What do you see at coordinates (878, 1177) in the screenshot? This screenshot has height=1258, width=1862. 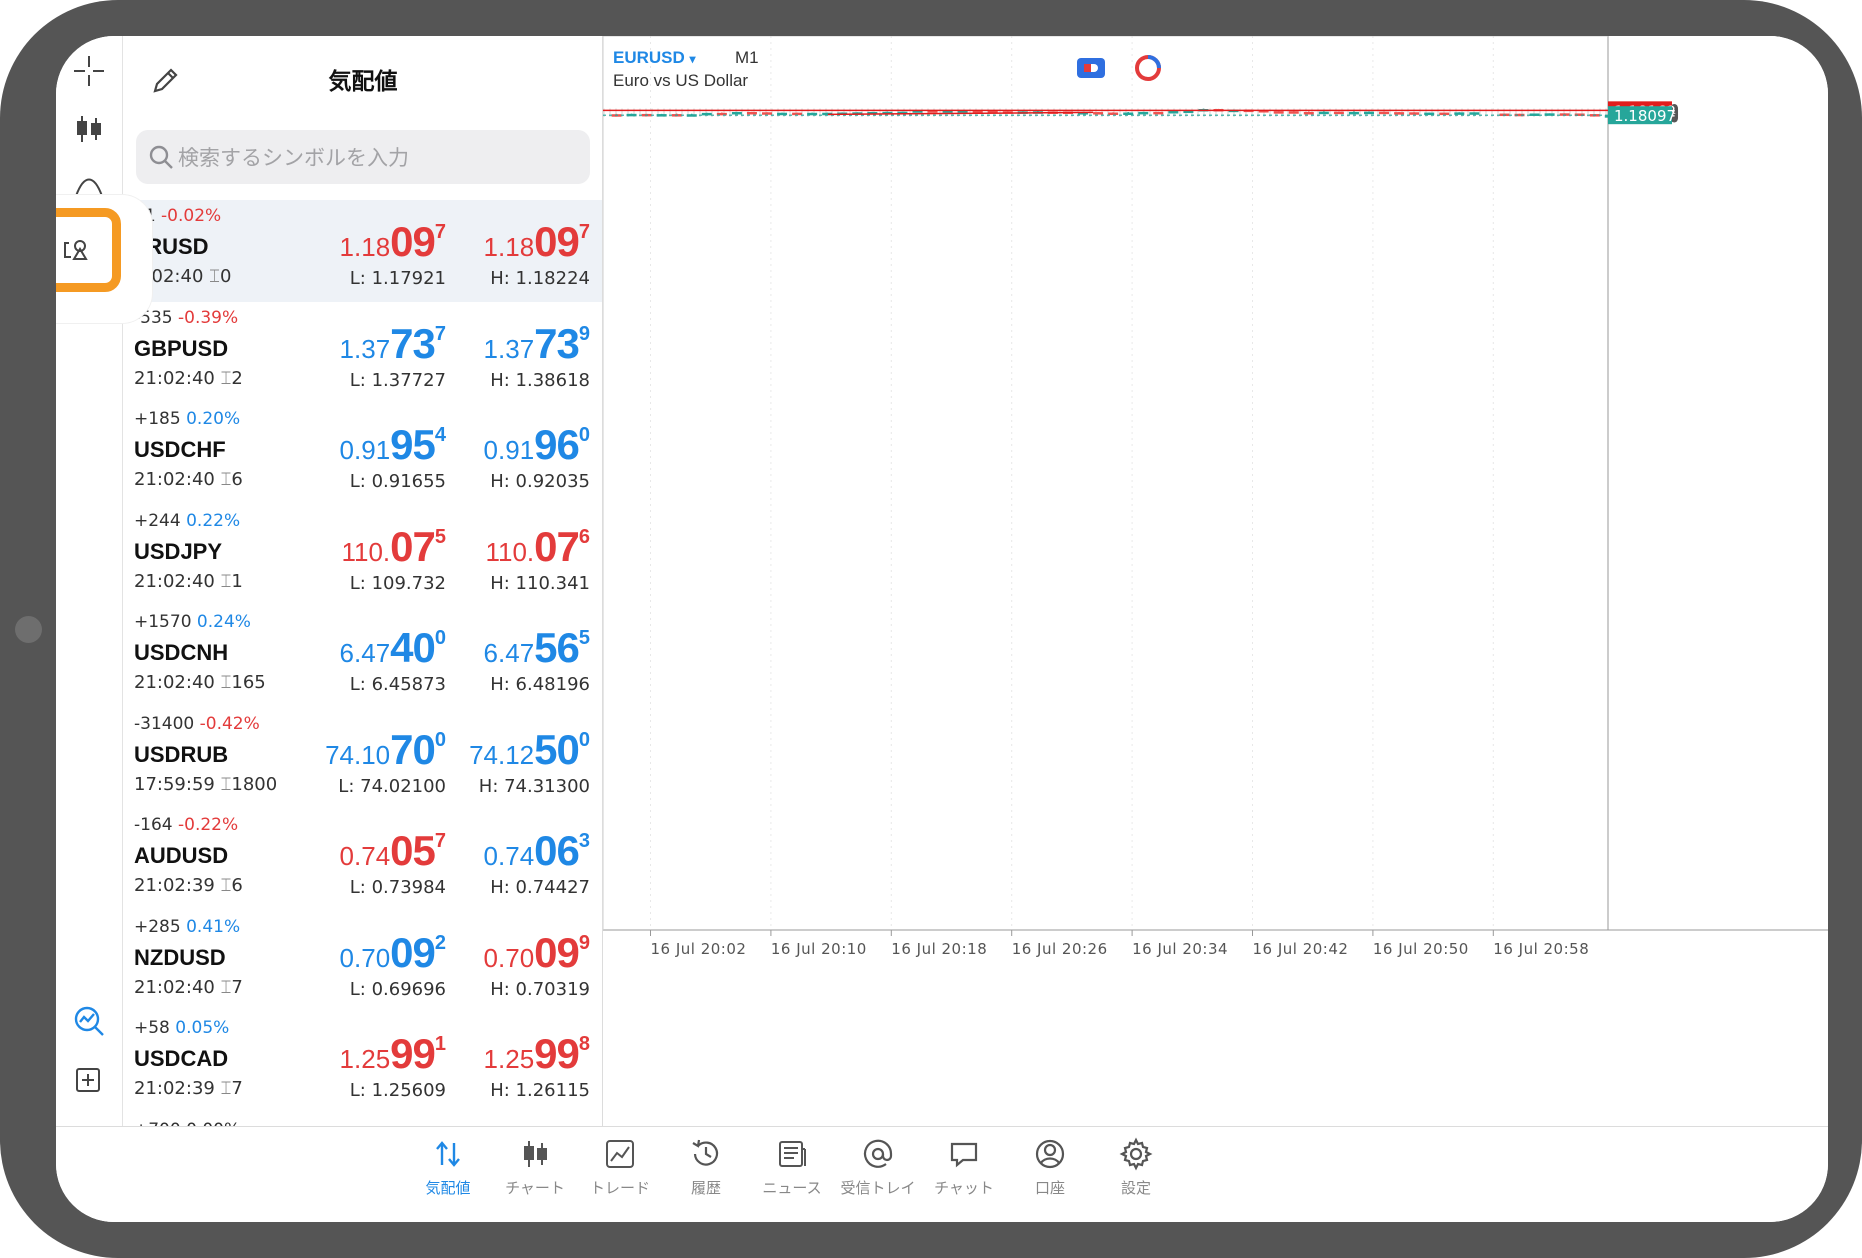 I see `tab-mail-at: 受信トレイ` at bounding box center [878, 1177].